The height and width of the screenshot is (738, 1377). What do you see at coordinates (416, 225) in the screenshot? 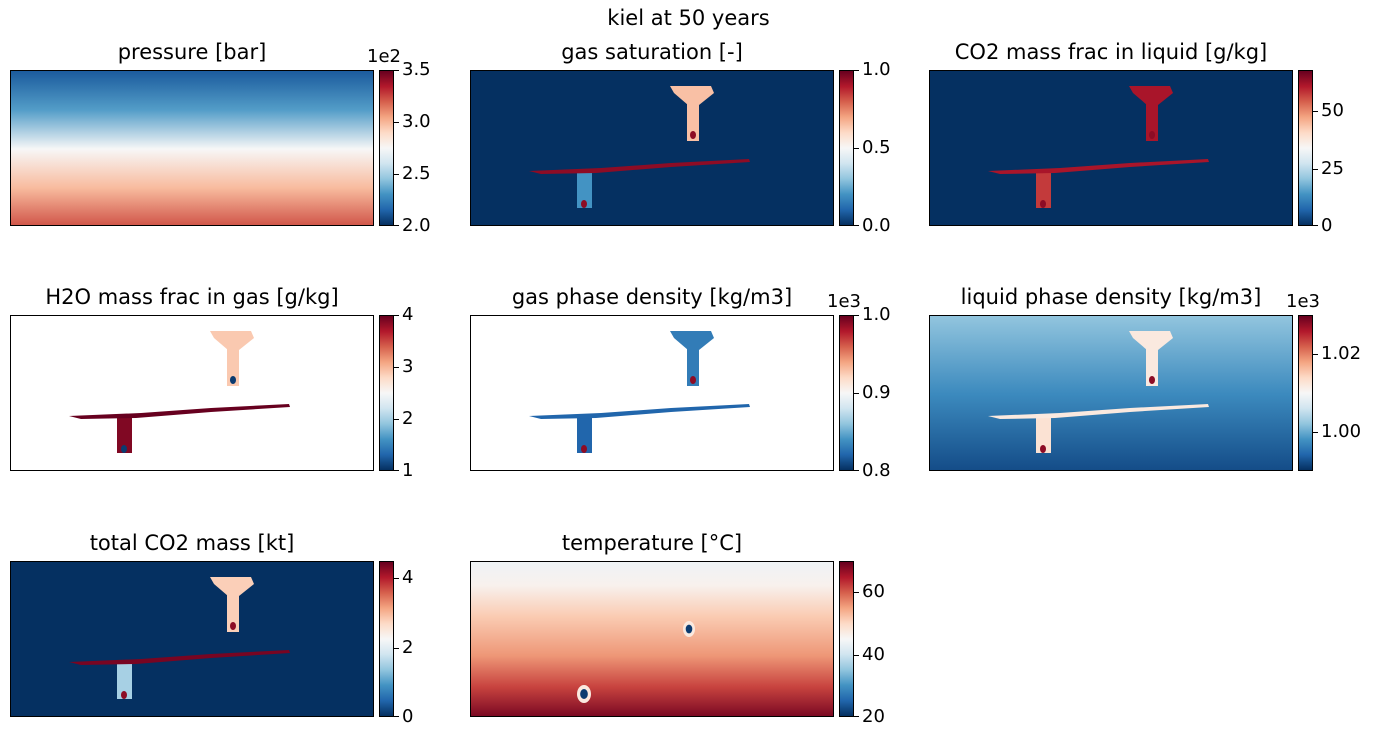
I see `colorbar-tick-label: 2.0` at bounding box center [416, 225].